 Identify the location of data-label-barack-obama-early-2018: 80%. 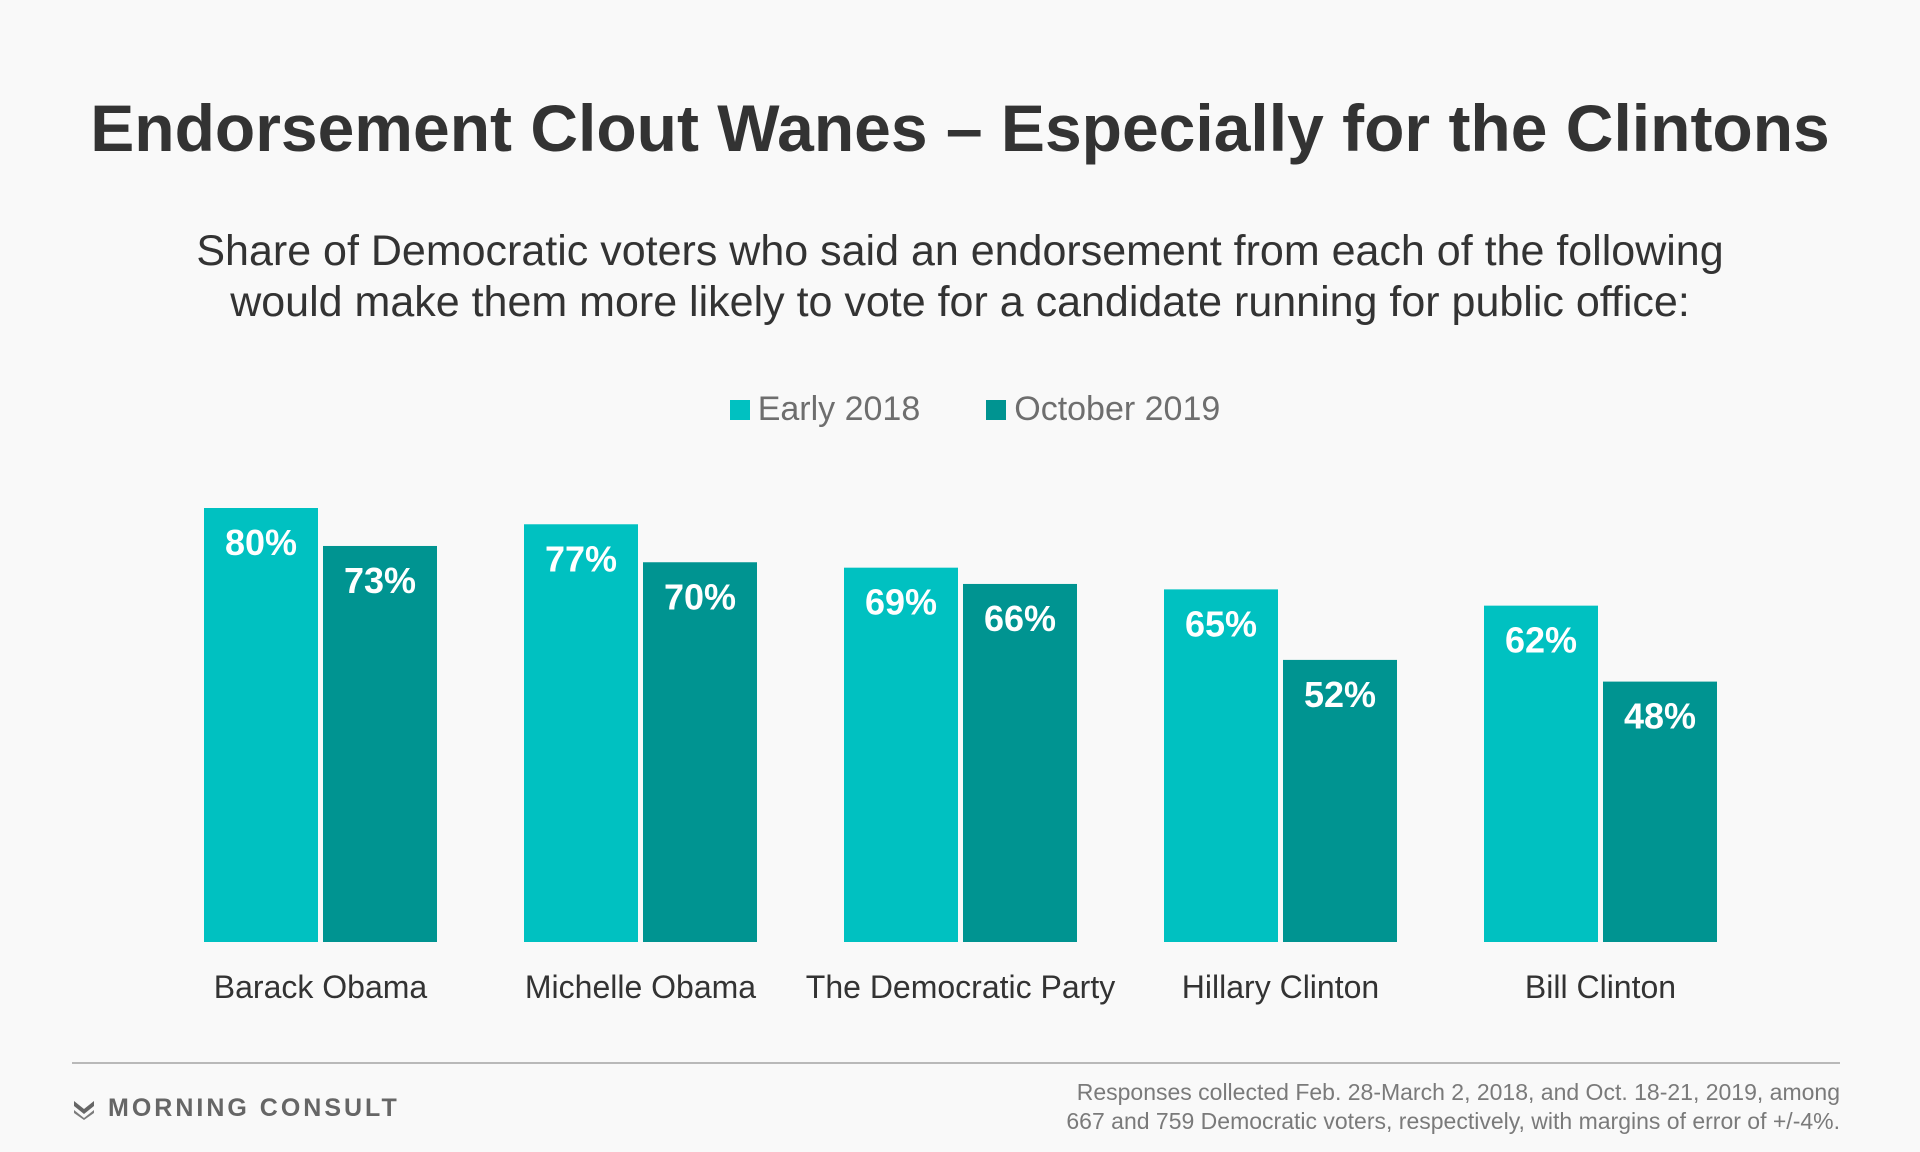
(261, 542).